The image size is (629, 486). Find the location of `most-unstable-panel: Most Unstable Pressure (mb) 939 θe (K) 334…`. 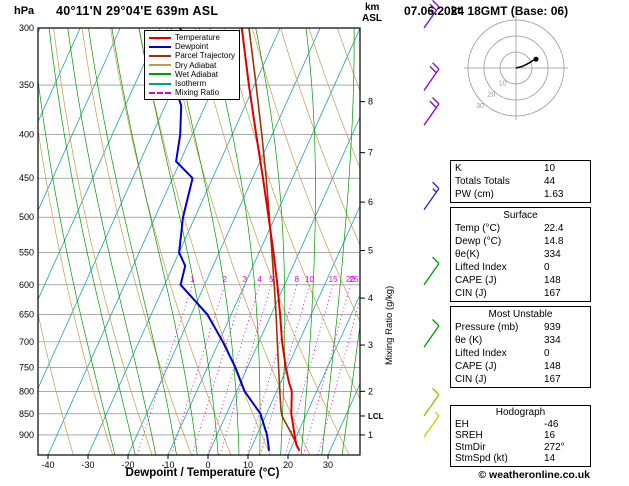

most-unstable-panel: Most Unstable Pressure (mb) 939 θe (K) 334… is located at coordinates (520, 347).